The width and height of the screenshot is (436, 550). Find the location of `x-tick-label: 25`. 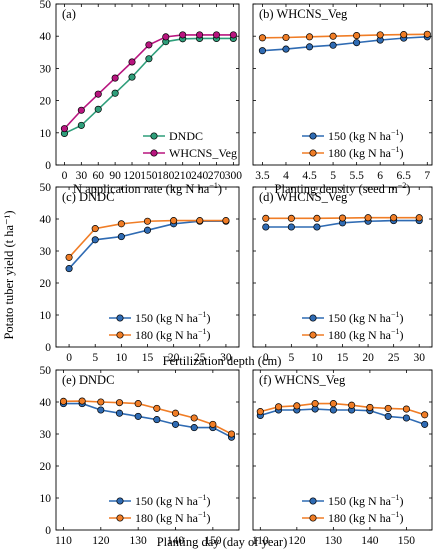

x-tick-label: 25 is located at coordinates (394, 358).